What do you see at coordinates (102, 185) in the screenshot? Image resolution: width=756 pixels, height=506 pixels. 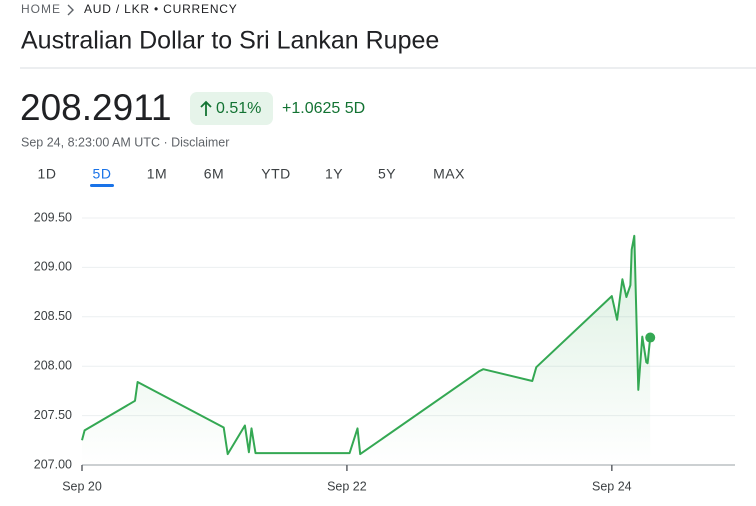 I see `tab-underline` at bounding box center [102, 185].